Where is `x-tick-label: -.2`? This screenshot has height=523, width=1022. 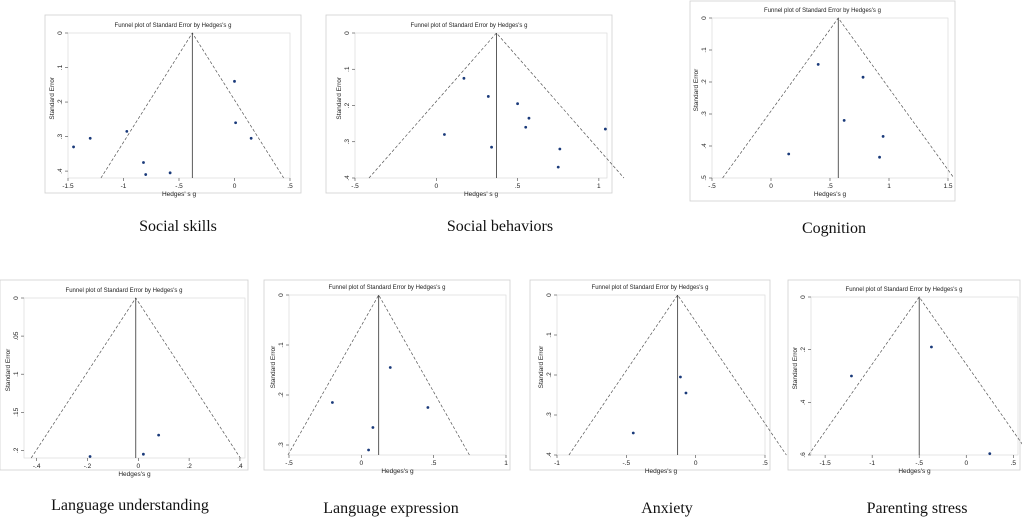
x-tick-label: -.2 is located at coordinates (88, 466).